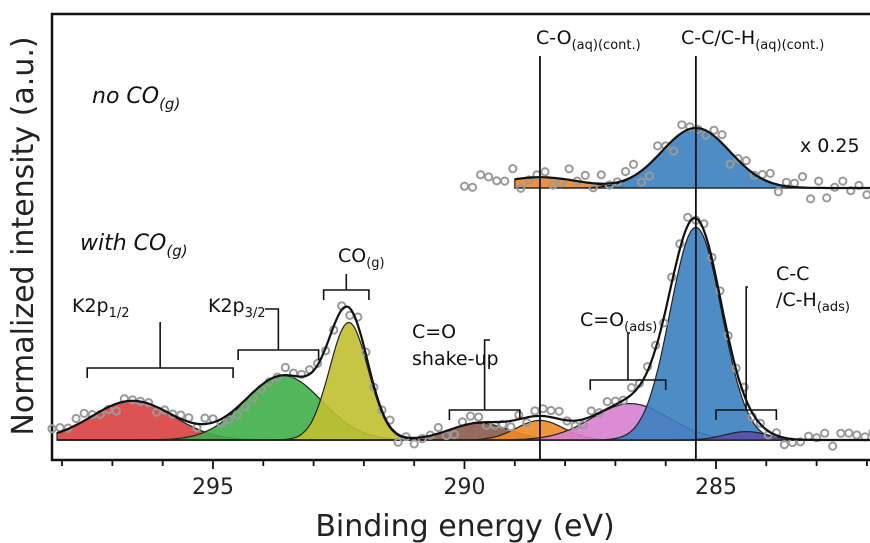 This screenshot has width=870, height=543. What do you see at coordinates (830, 146) in the screenshot?
I see `scale-factor-label: x 0.25` at bounding box center [830, 146].